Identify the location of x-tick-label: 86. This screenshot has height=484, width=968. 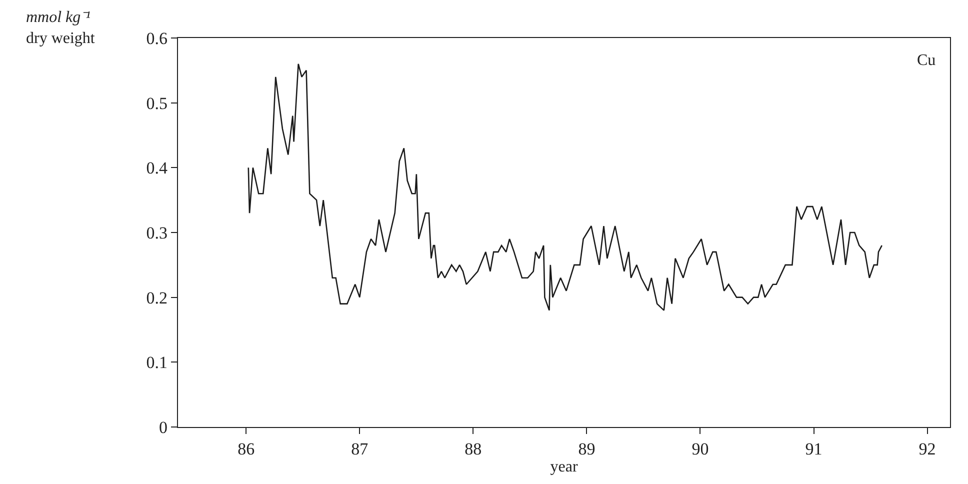
(246, 449).